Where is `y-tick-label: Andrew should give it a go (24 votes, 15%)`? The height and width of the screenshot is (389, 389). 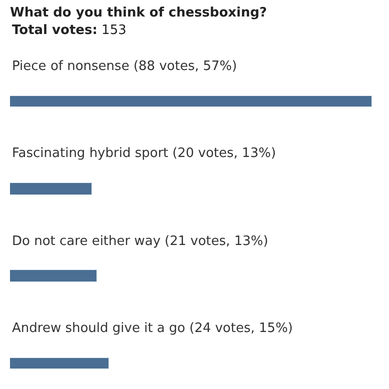 y-tick-label: Andrew should give it a go (24 votes, 15%) is located at coordinates (152, 328).